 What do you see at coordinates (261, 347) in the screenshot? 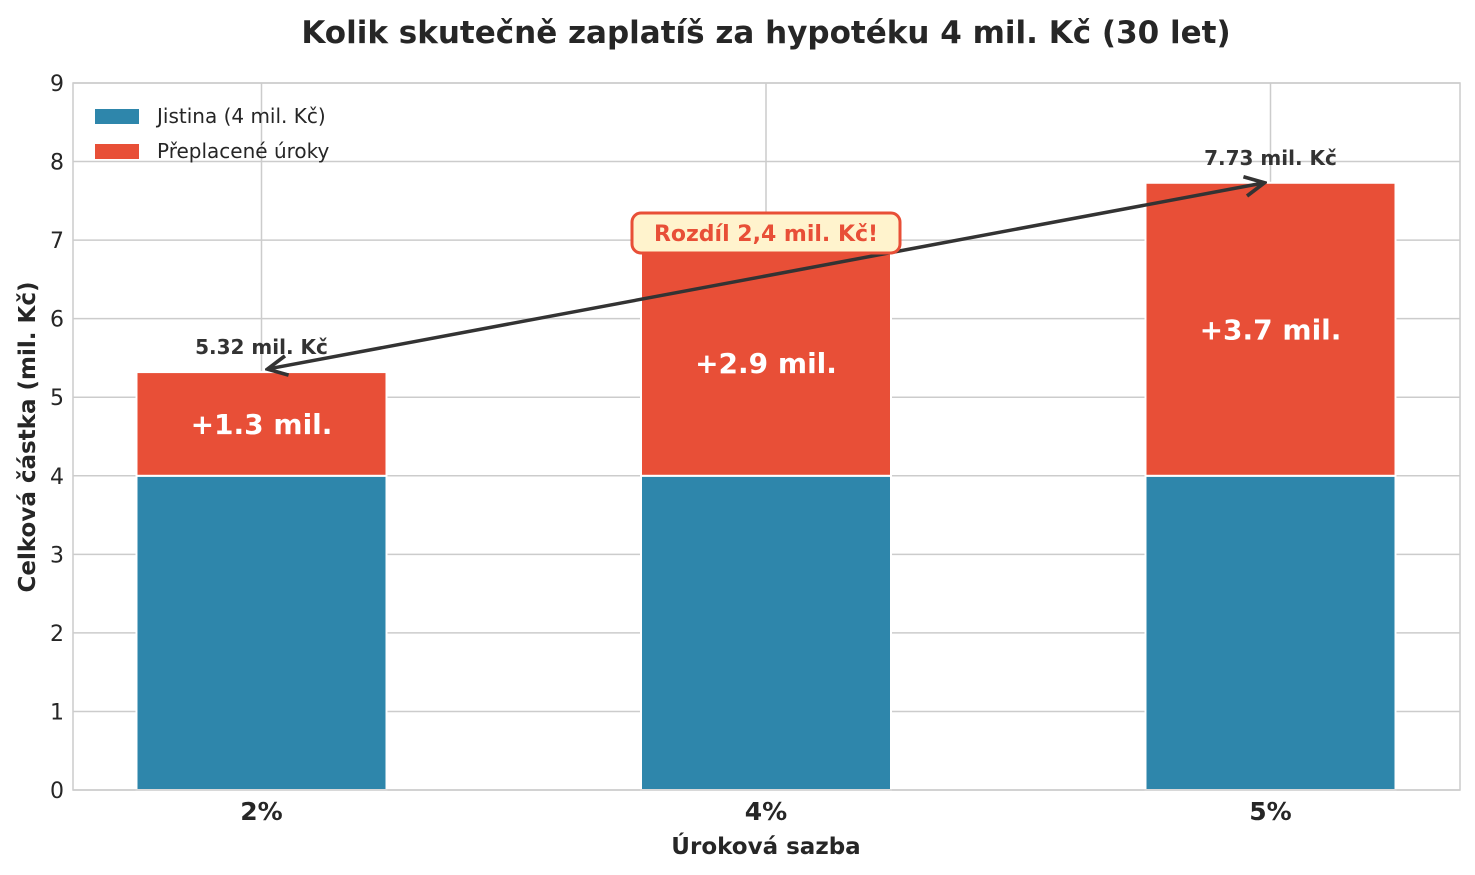
I see `total-value-label: 5.32 mil. Kč` at bounding box center [261, 347].